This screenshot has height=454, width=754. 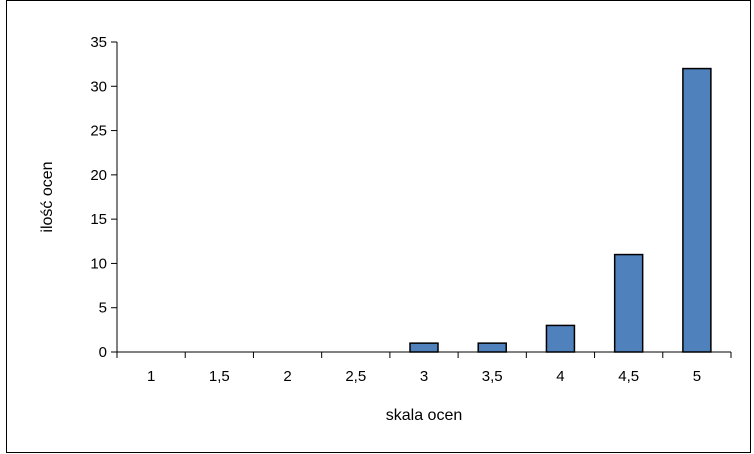 I want to click on x-tick-label: 5, so click(x=697, y=376).